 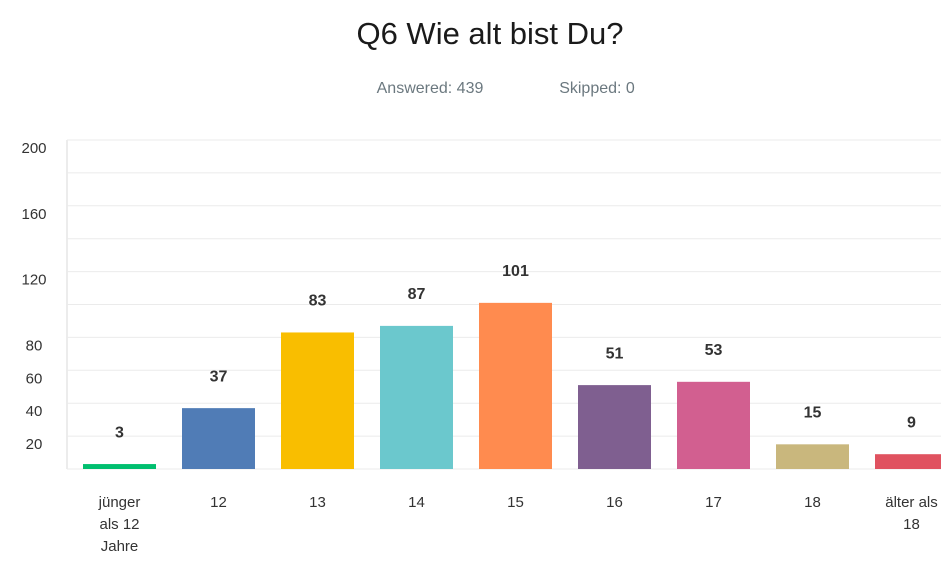 What do you see at coordinates (34, 444) in the screenshot?
I see `y-tick-label: 20` at bounding box center [34, 444].